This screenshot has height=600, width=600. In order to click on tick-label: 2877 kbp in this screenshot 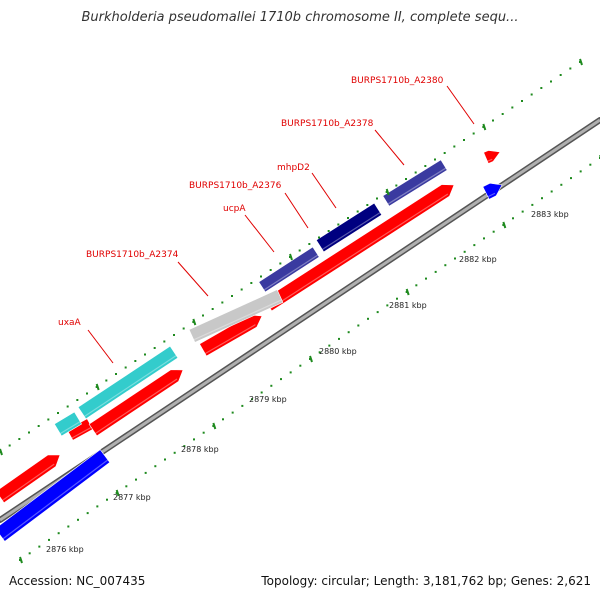, I will do `click(132, 497)`.